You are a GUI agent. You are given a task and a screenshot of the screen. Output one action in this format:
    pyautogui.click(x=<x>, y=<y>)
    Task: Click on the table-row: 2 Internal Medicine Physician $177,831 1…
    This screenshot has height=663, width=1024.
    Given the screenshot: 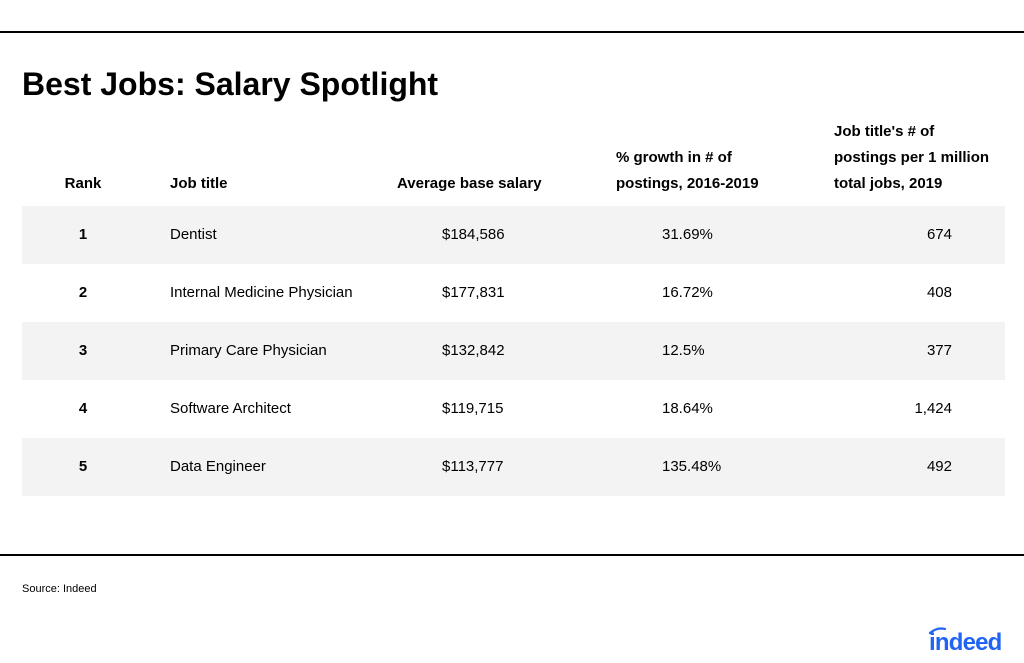 What is the action you would take?
    pyautogui.click(x=513, y=293)
    